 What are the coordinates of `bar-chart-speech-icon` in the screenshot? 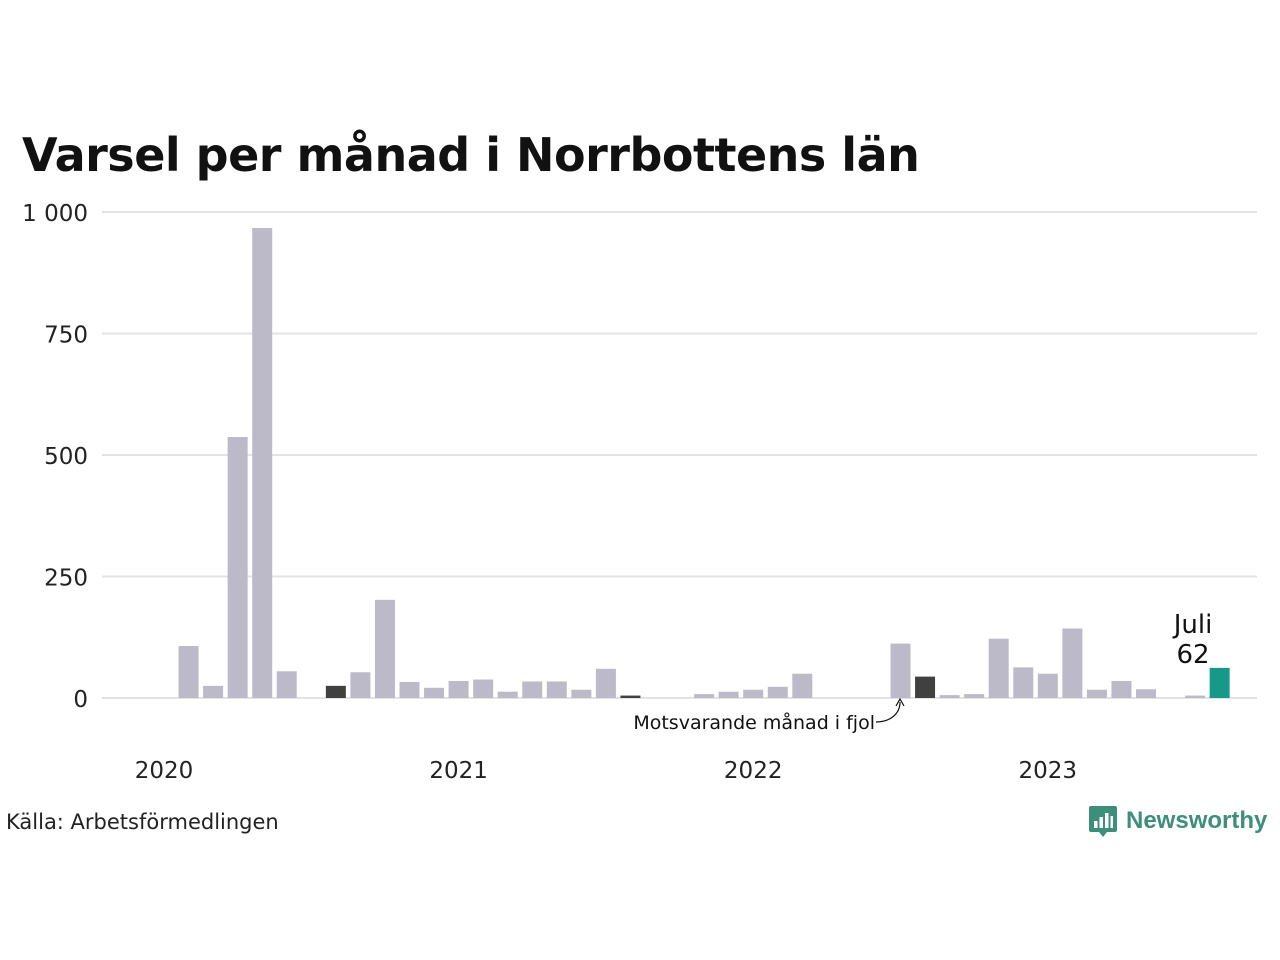 It's located at (1103, 821).